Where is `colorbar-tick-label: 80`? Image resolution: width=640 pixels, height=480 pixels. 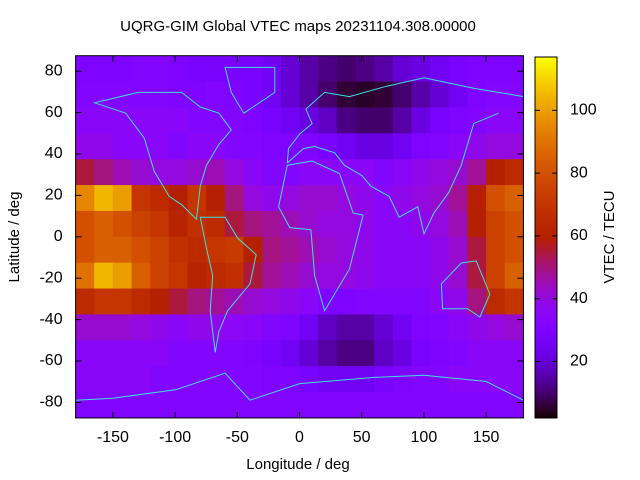 colorbar-tick-label: 80 is located at coordinates (579, 172).